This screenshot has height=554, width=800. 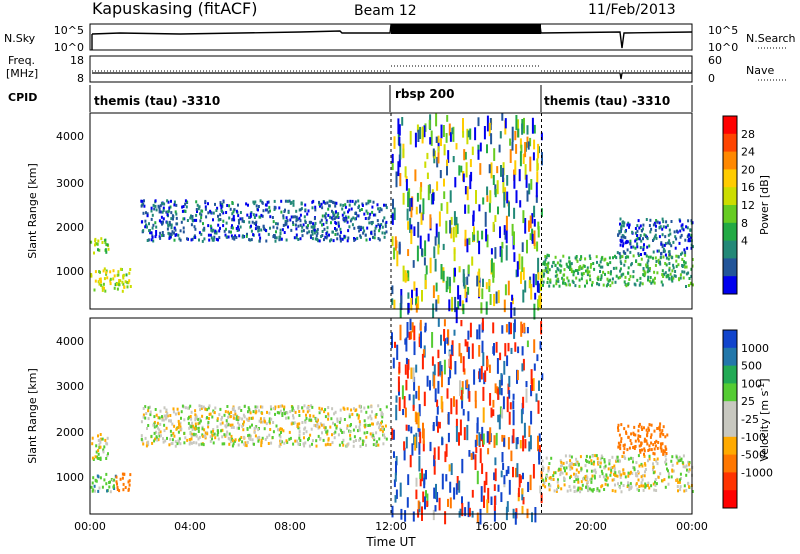 I want to click on noise-right-label: N.Search, so click(x=771, y=38).